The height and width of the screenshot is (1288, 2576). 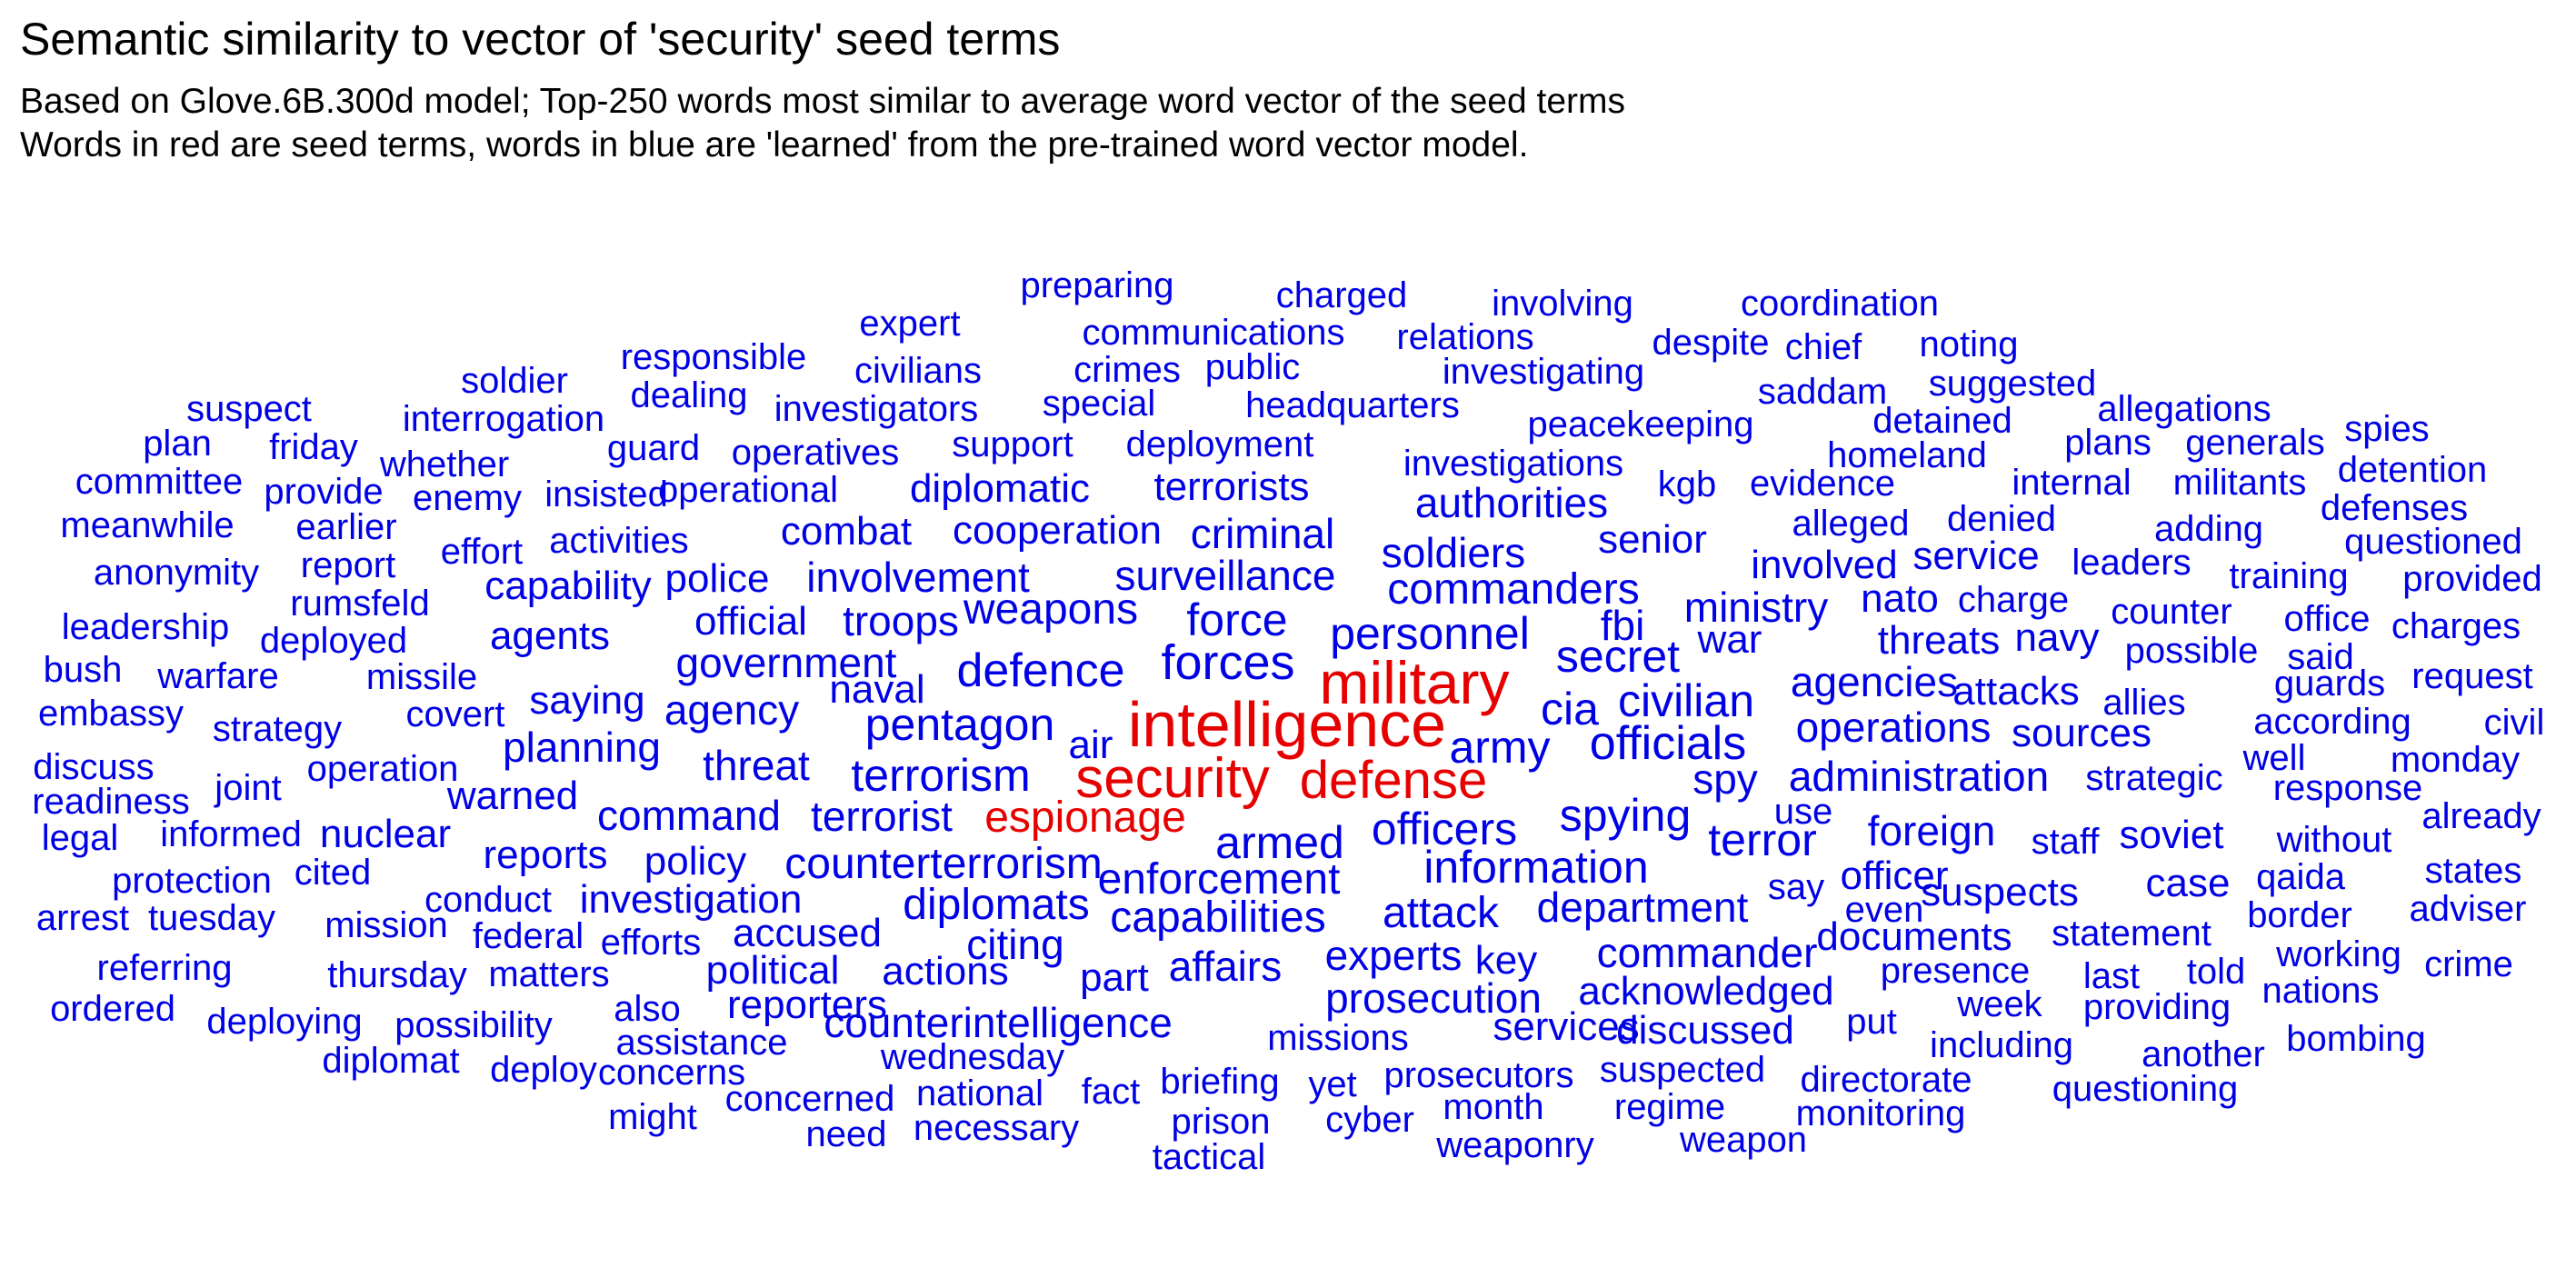 I want to click on learned-word-warned: warned, so click(x=512, y=796).